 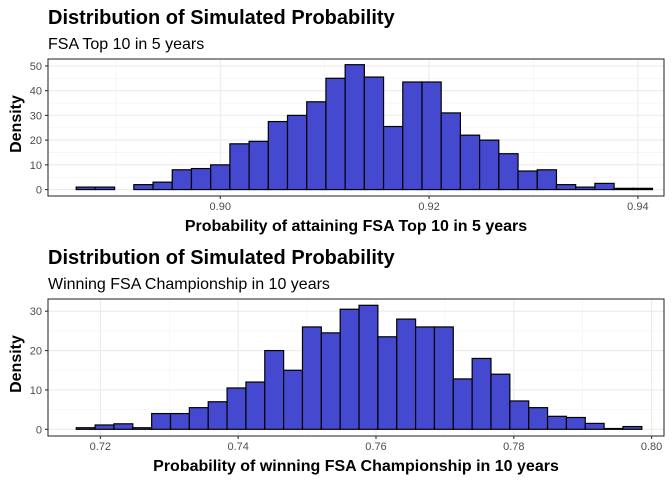 I want to click on chart-subtitle: FSA Top 10 in 5 years, so click(x=126, y=44).